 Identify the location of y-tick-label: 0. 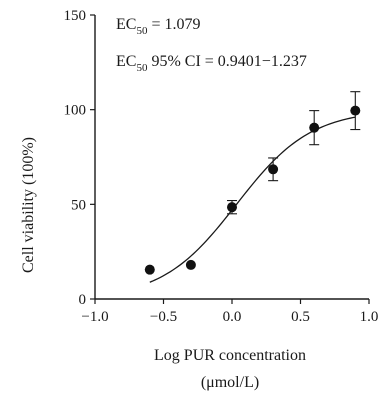
(83, 300).